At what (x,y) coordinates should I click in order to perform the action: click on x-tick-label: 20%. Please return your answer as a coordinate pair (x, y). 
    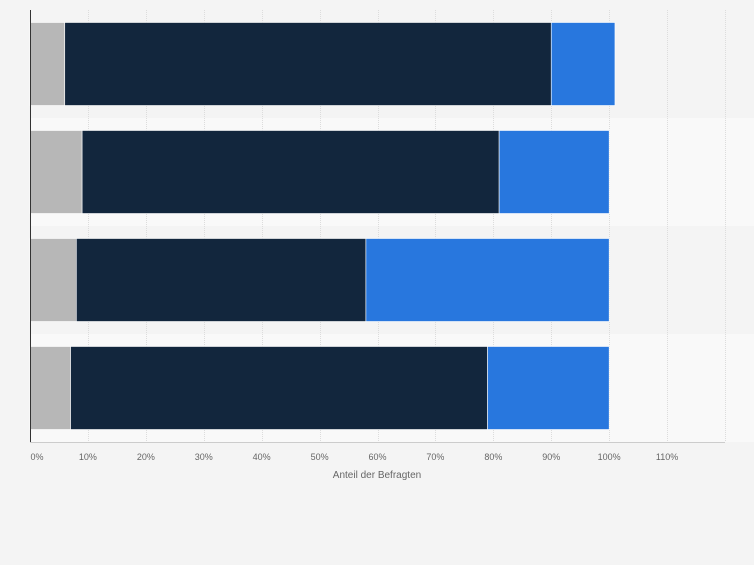
    Looking at the image, I should click on (146, 457).